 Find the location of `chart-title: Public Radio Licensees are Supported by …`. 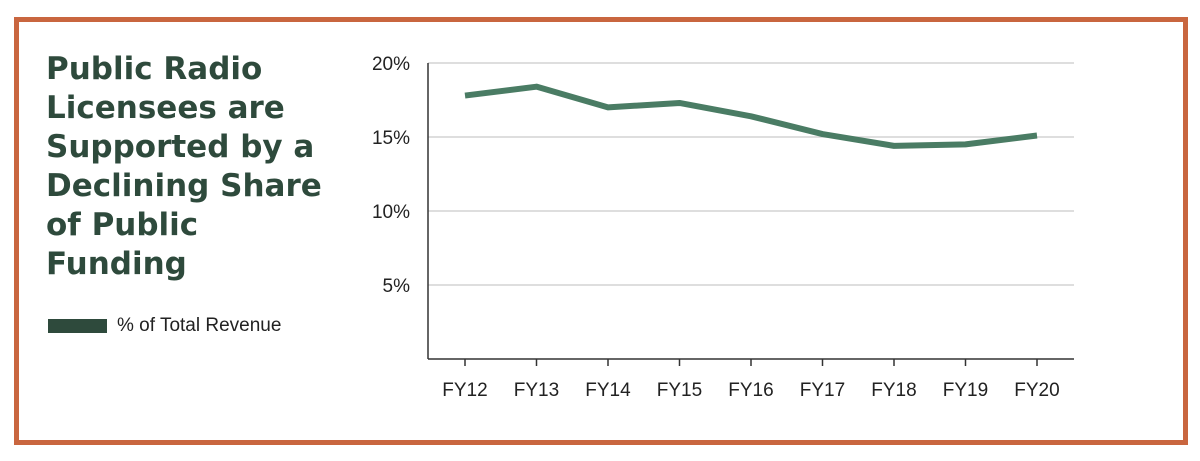

chart-title: Public Radio Licensees are Supported by … is located at coordinates (184, 166).